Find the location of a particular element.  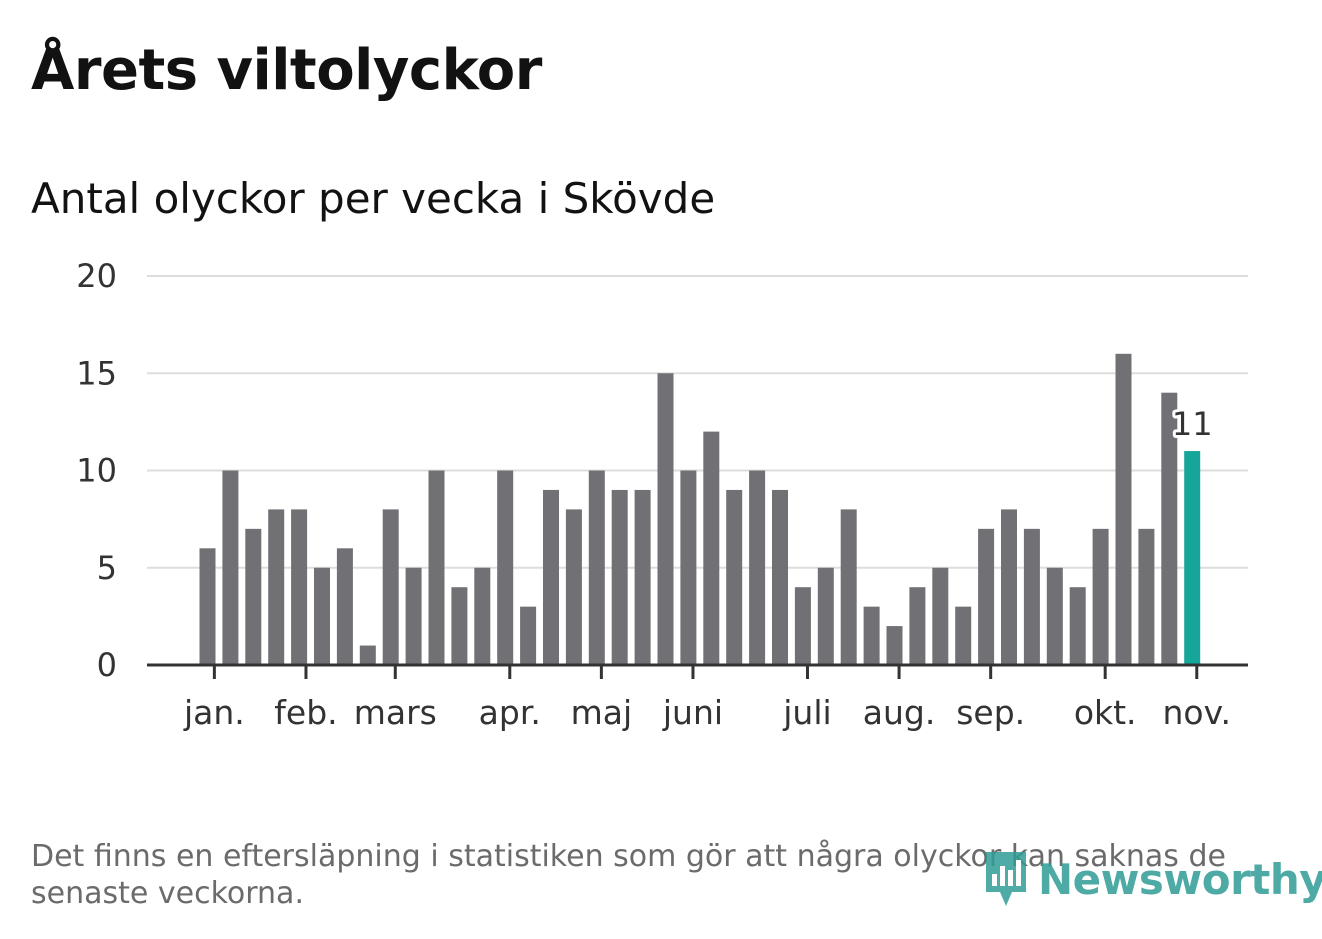

data-labels: 11 is located at coordinates (1192, 424).